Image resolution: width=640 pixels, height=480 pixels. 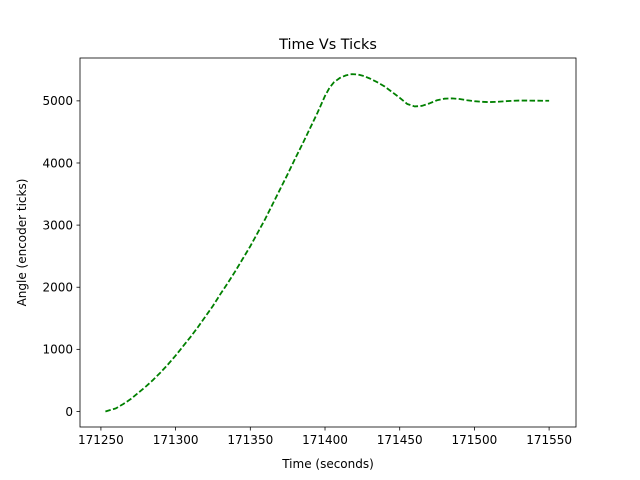 I want to click on x-axis-label: Time (seconds), so click(x=327, y=464).